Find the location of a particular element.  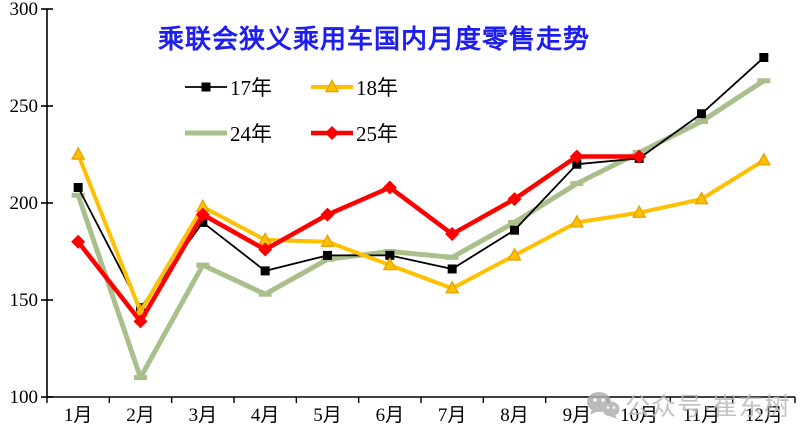

x-tick-label: 2月 is located at coordinates (140, 415).